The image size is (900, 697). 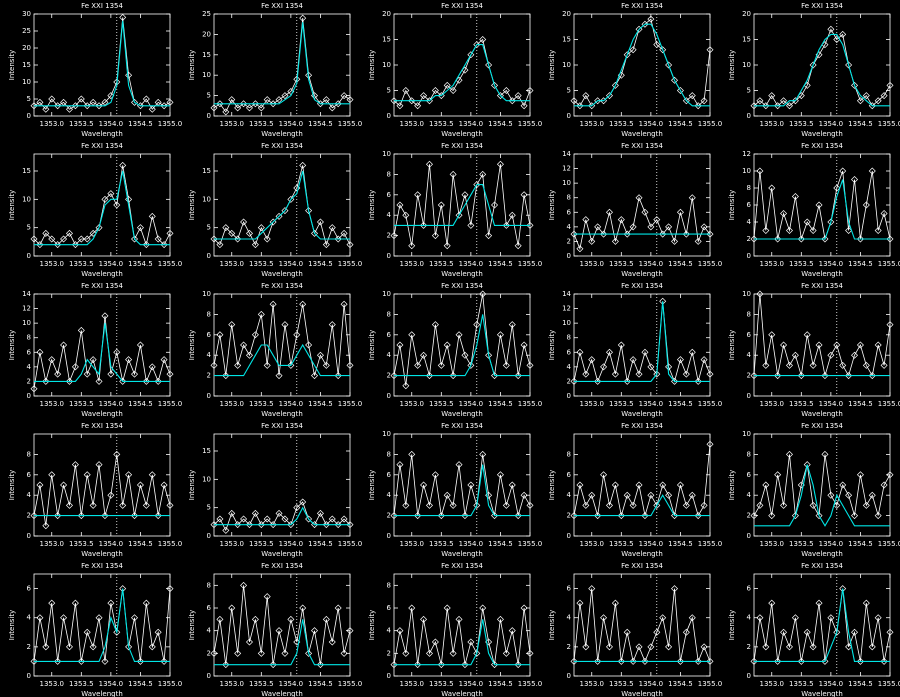 I want to click on x-tick-label: 1354.0, so click(x=831, y=264).